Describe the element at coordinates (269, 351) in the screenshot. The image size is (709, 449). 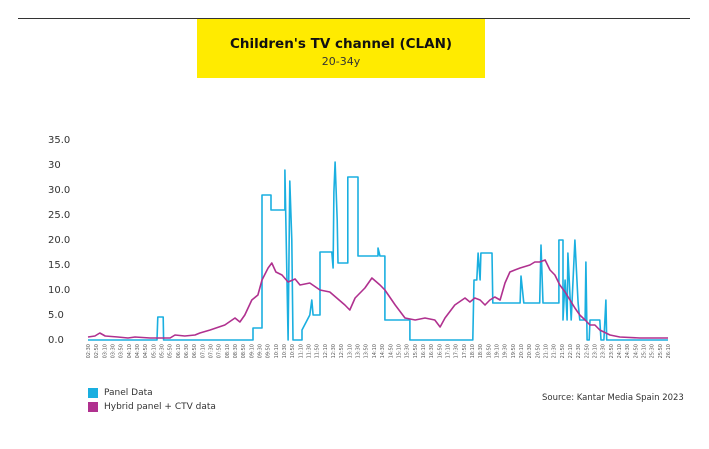
I see `x-tick-label: 09:50` at that location.